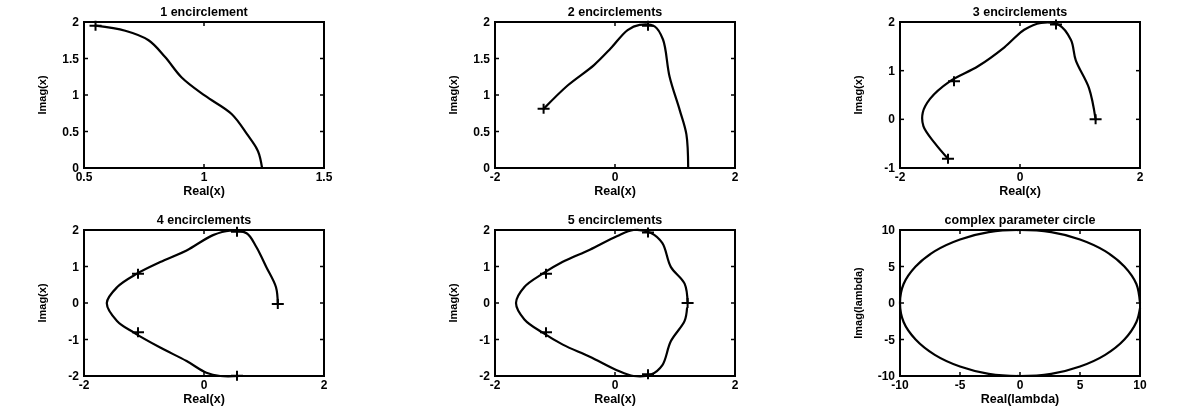 This screenshot has height=412, width=1196. I want to click on chart-title: 2 encirclements, so click(615, 12).